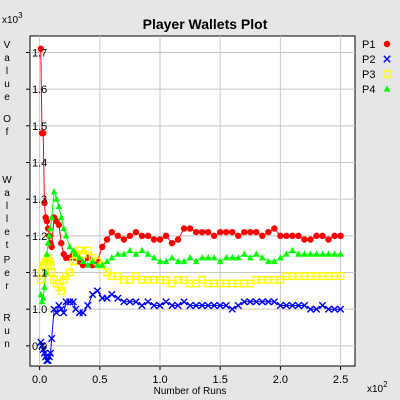  I want to click on x-tick-label: 1.5, so click(220, 380).